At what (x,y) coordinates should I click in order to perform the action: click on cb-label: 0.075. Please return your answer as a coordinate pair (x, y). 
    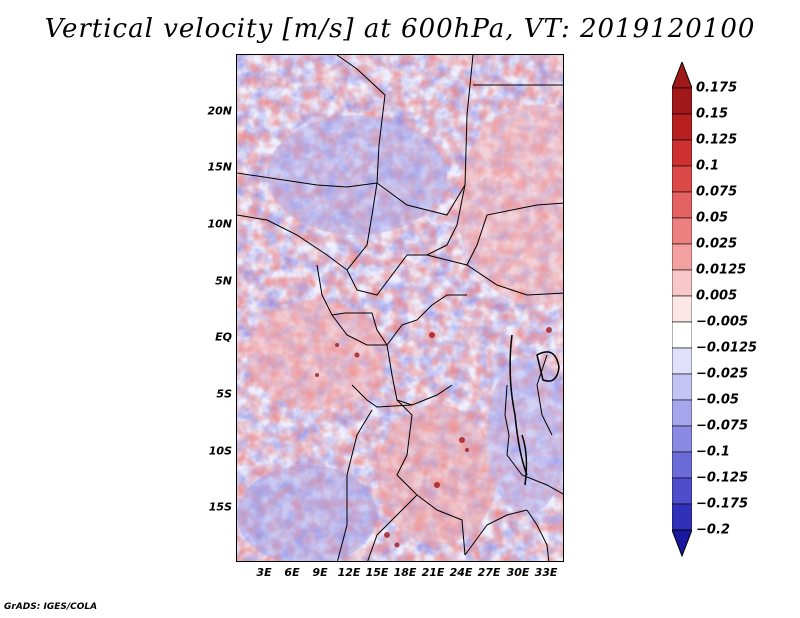
    Looking at the image, I should click on (717, 192).